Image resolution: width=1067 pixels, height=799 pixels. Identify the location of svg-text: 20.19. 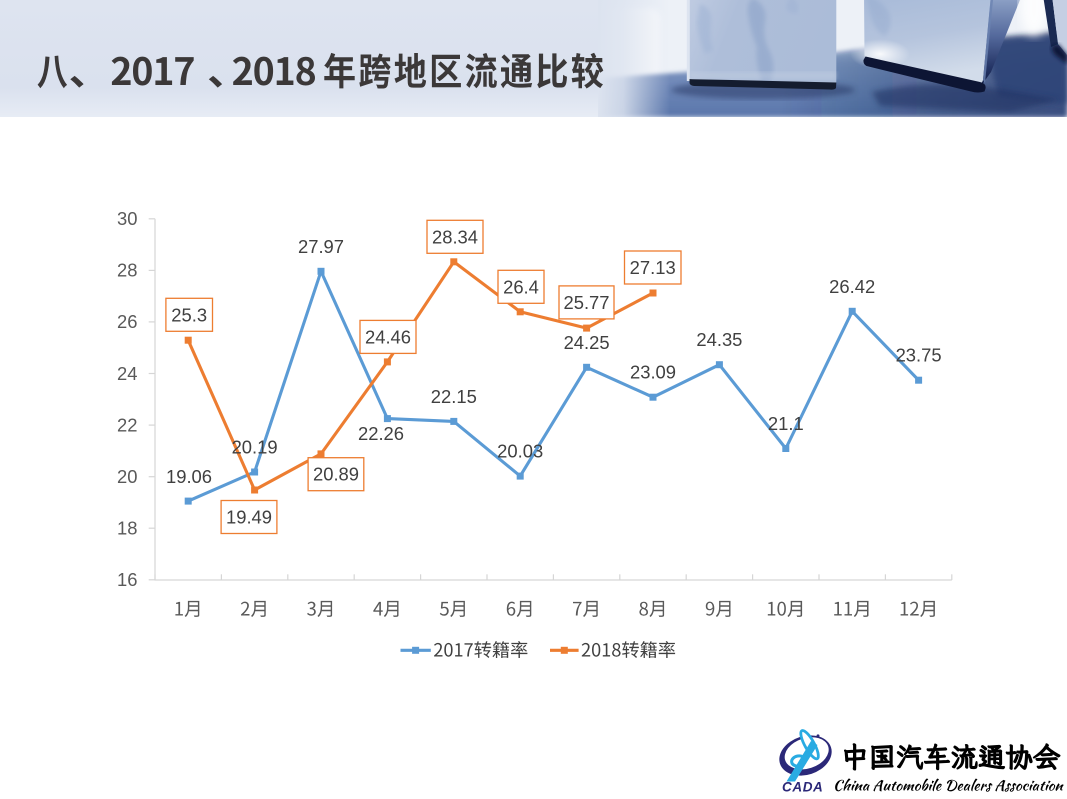
(255, 447).